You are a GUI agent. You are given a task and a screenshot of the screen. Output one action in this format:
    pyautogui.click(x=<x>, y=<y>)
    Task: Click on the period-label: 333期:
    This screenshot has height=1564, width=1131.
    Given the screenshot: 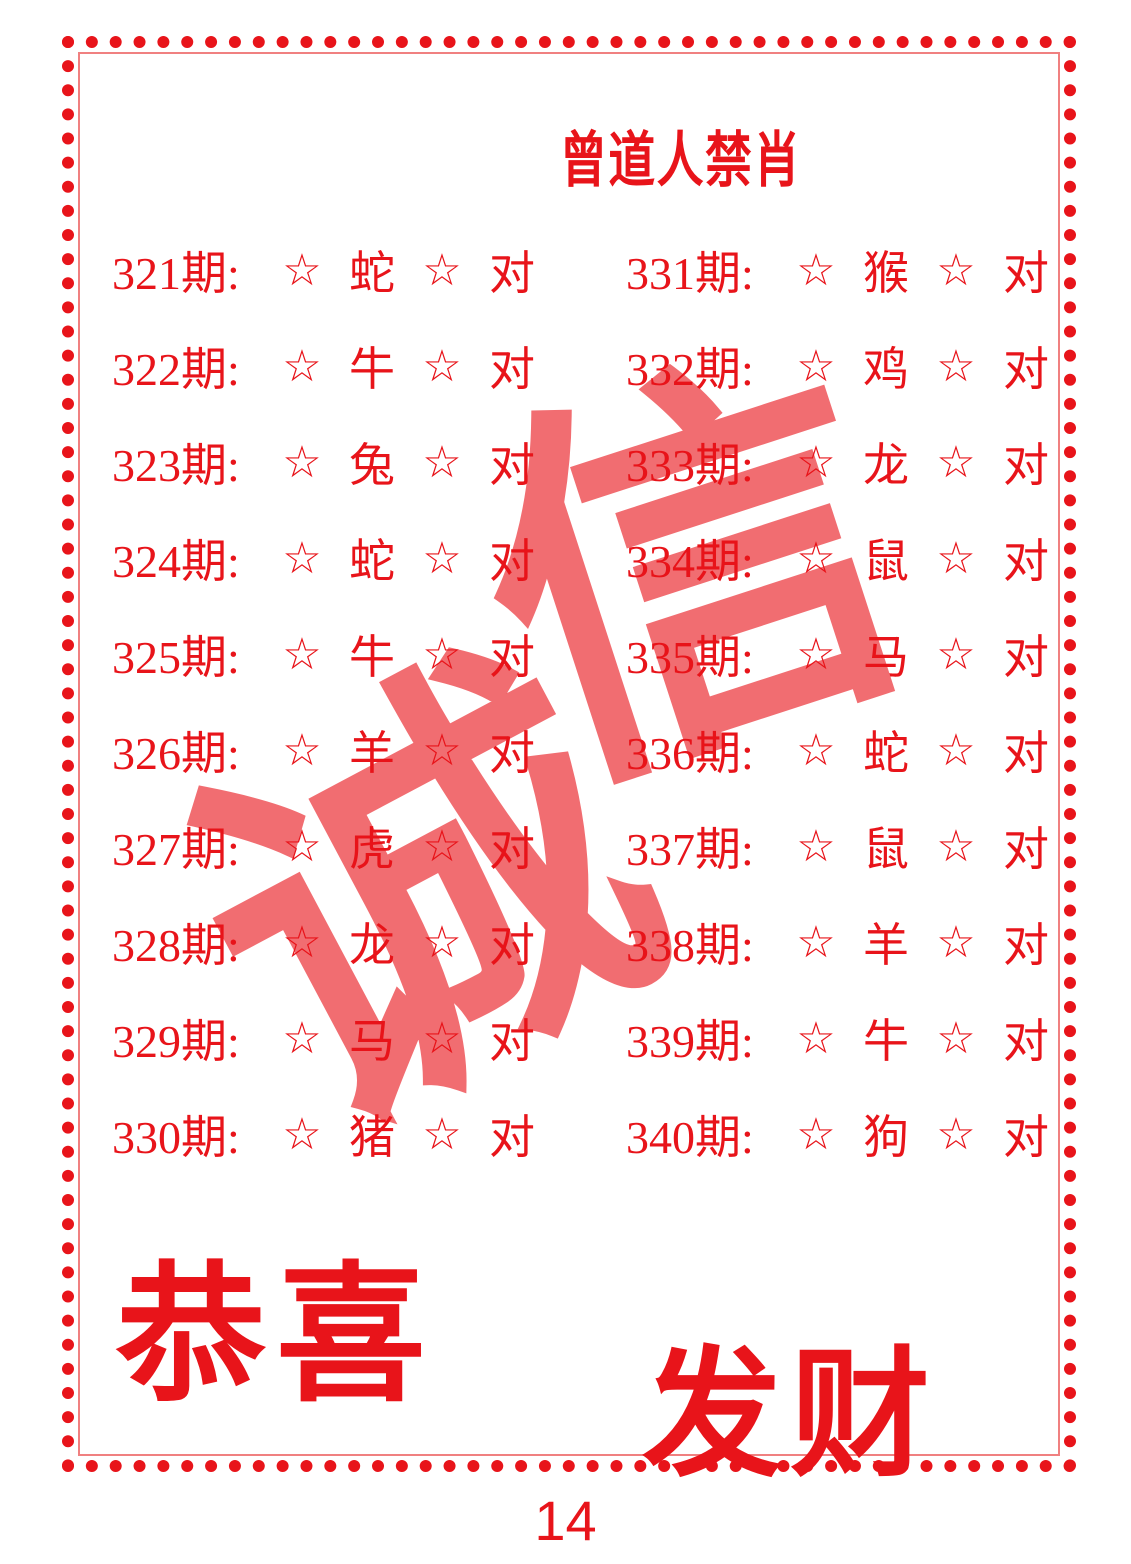 What is the action you would take?
    pyautogui.click(x=690, y=465)
    